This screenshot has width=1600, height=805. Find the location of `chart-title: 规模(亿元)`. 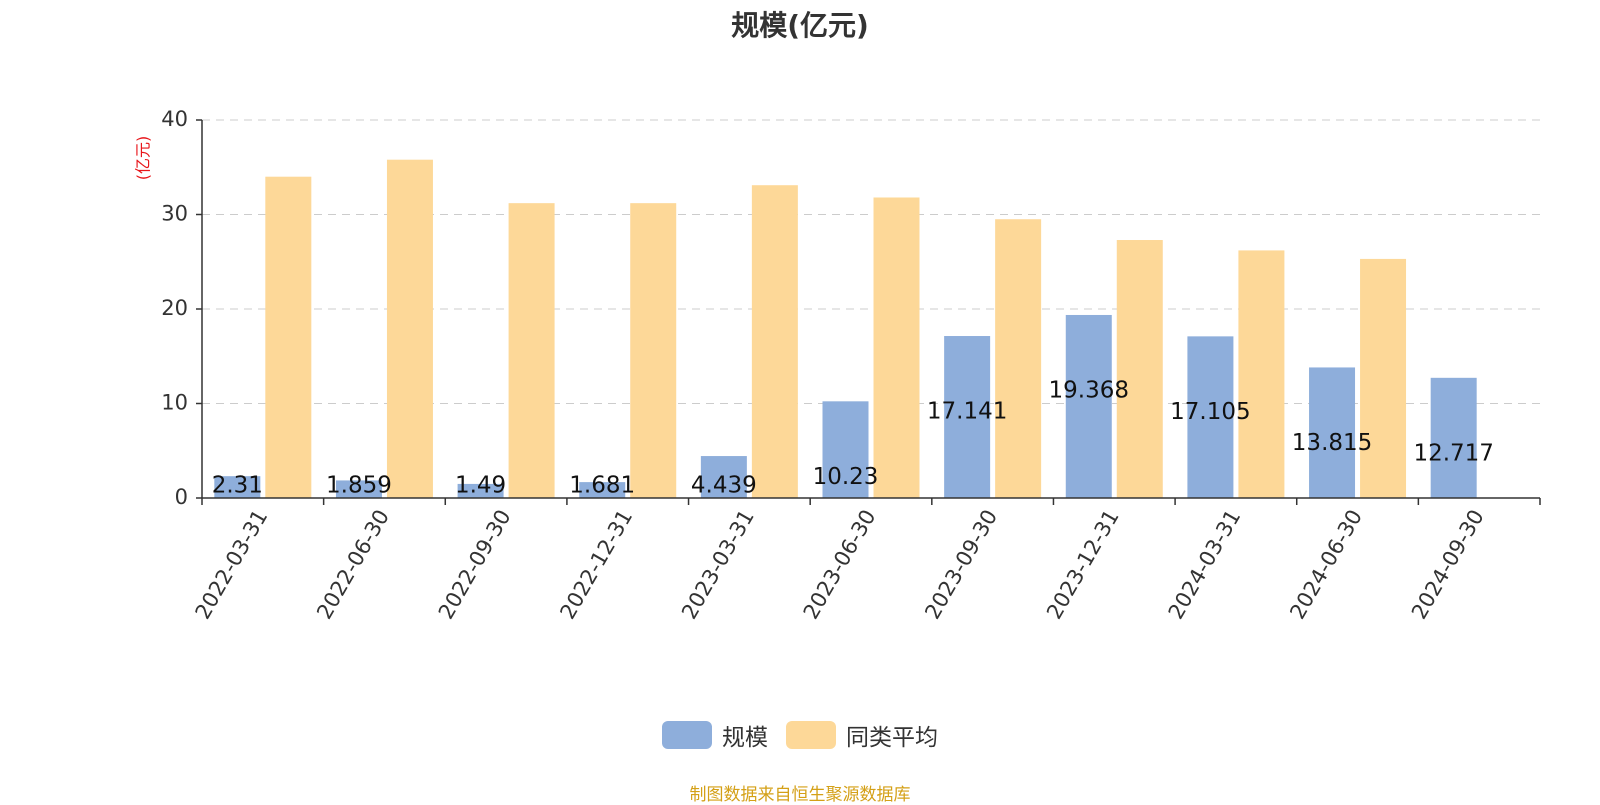

chart-title: 规模(亿元) is located at coordinates (800, 25).